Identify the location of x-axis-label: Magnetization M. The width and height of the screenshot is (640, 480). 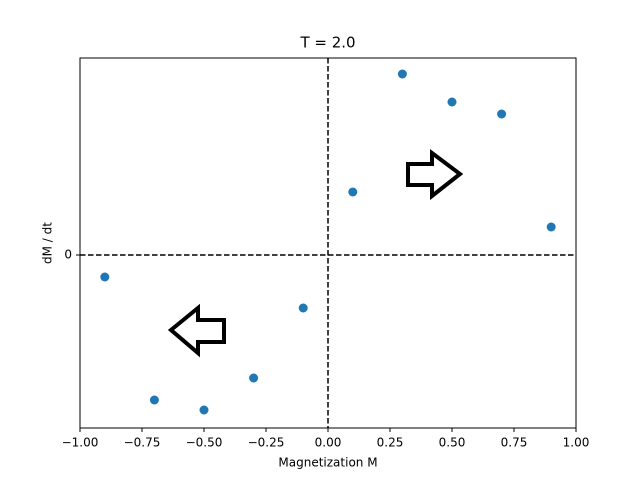
(327, 463).